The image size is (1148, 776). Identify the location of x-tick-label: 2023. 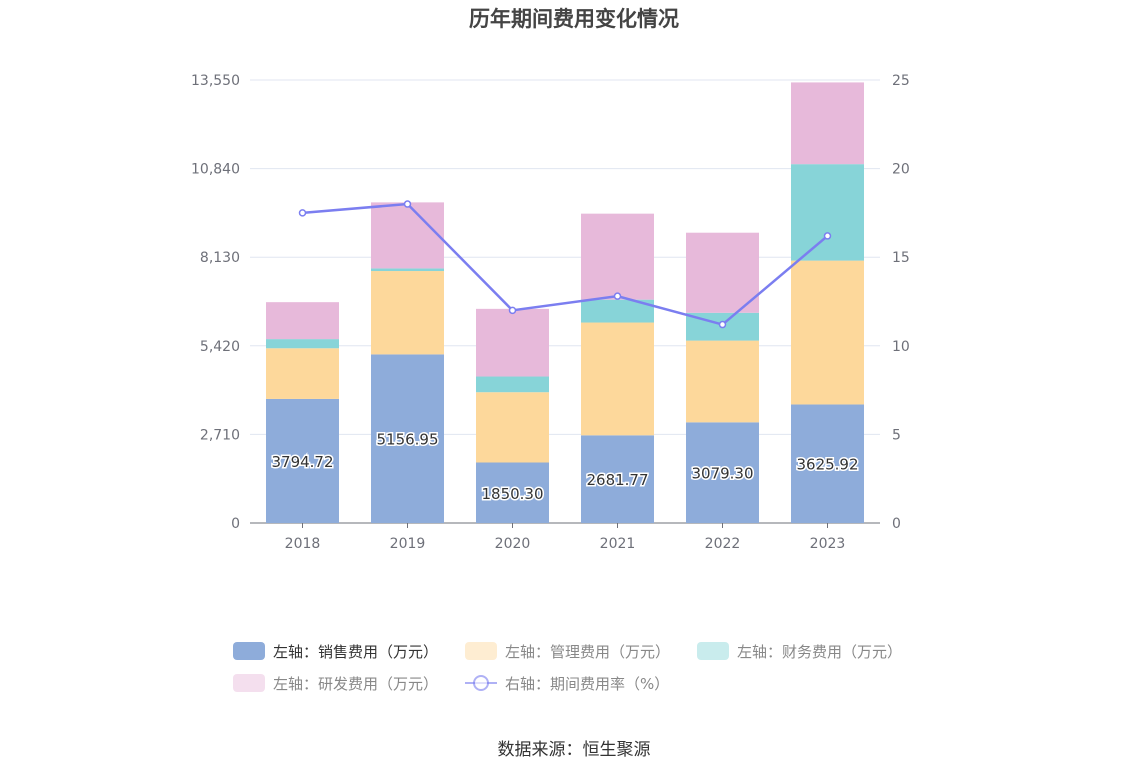
(828, 544).